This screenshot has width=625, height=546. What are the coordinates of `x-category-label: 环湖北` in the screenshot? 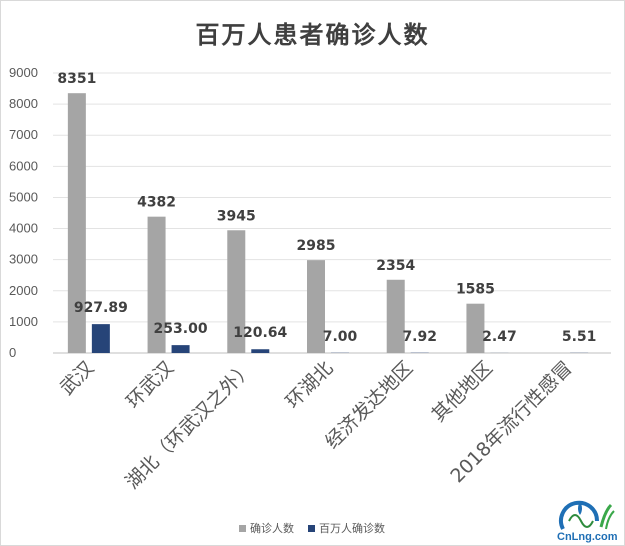 It's located at (310, 385).